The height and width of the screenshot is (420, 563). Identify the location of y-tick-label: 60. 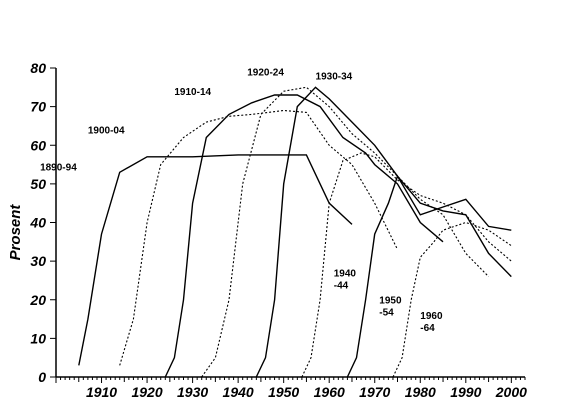
(38, 145).